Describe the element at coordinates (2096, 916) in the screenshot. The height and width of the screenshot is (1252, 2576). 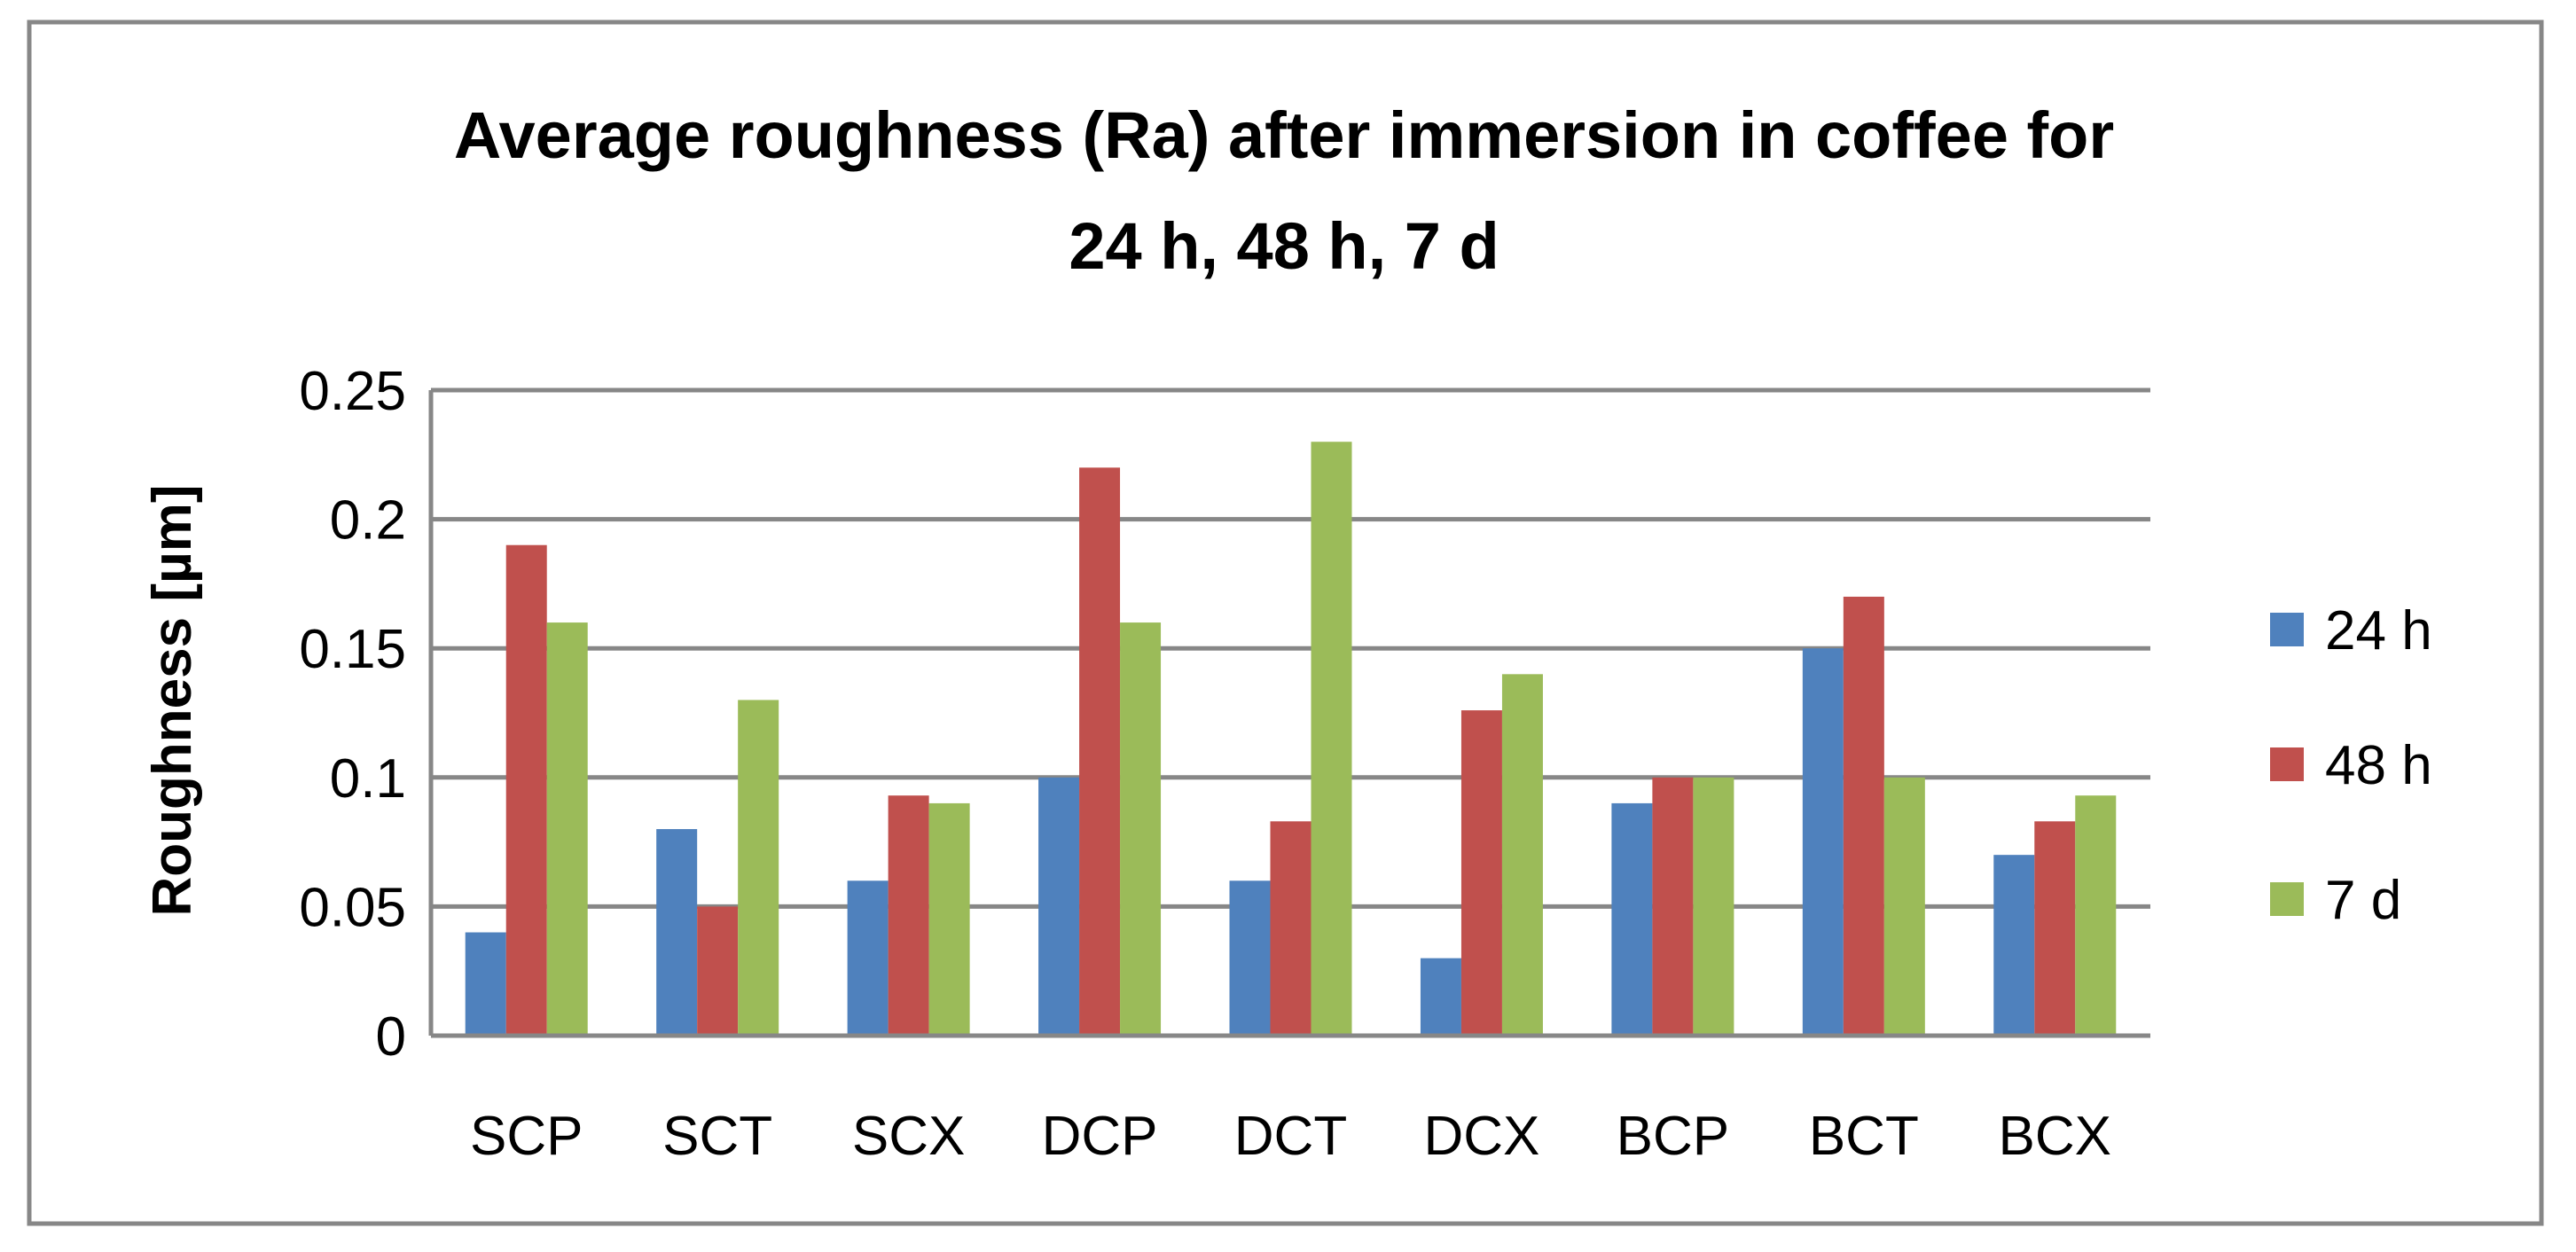
I see `bar-7d-BCX` at that location.